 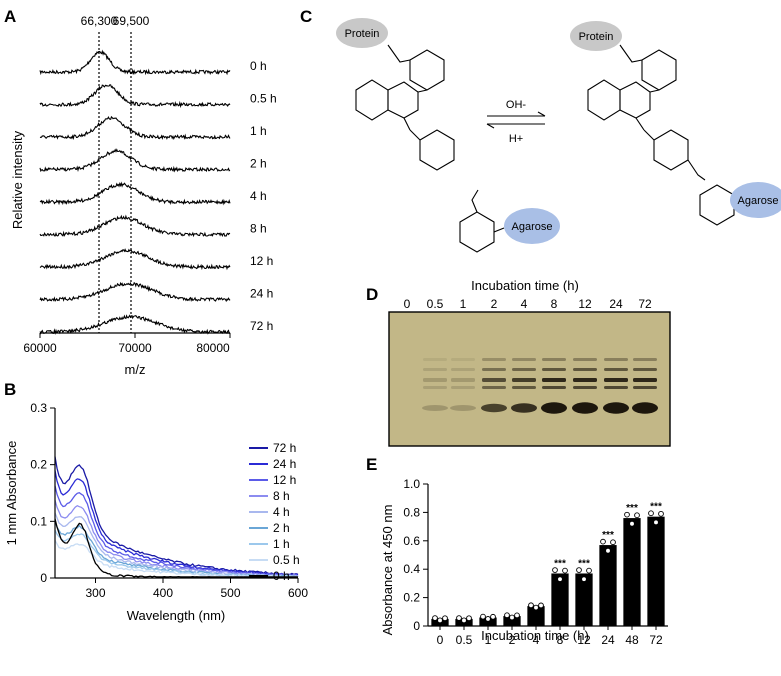 What do you see at coordinates (371, 464) in the screenshot?
I see `panel-label-e: E` at bounding box center [371, 464].